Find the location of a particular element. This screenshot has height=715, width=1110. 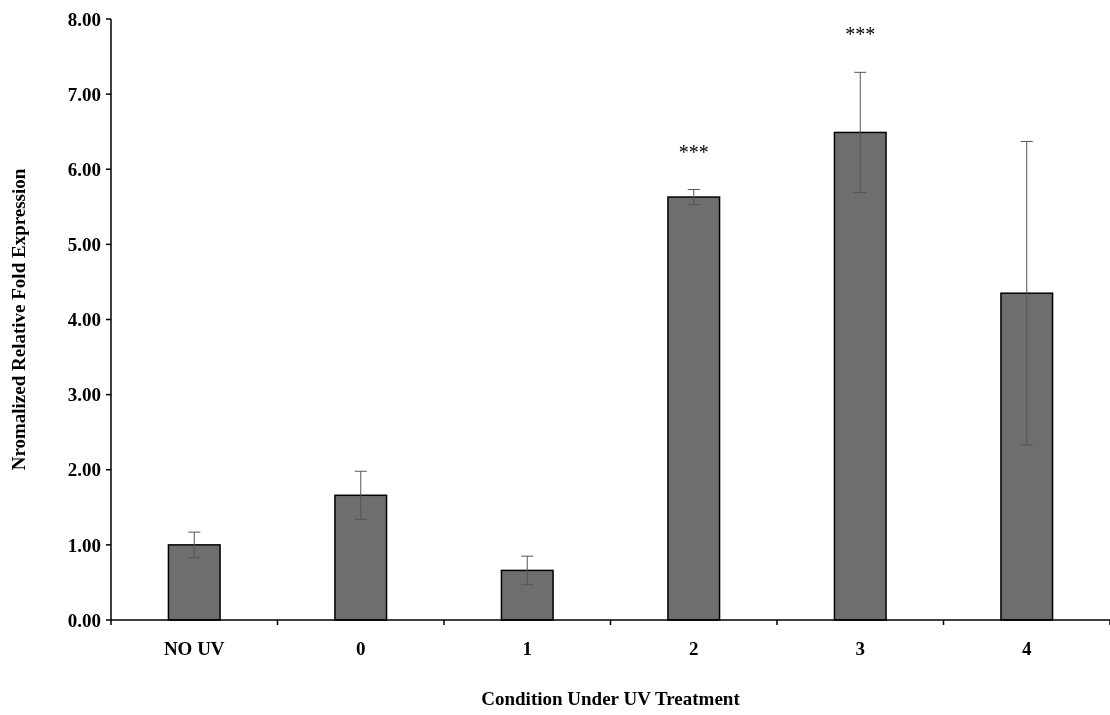

x-tick-label: 4 is located at coordinates (1027, 648).